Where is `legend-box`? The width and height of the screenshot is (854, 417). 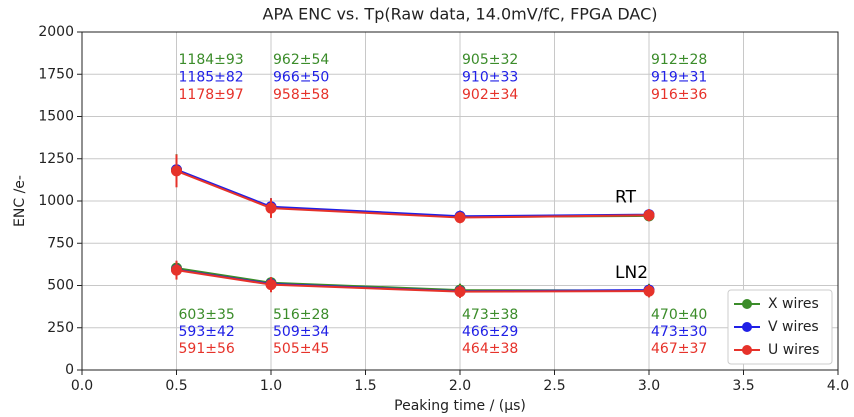
legend-box is located at coordinates (780, 327).